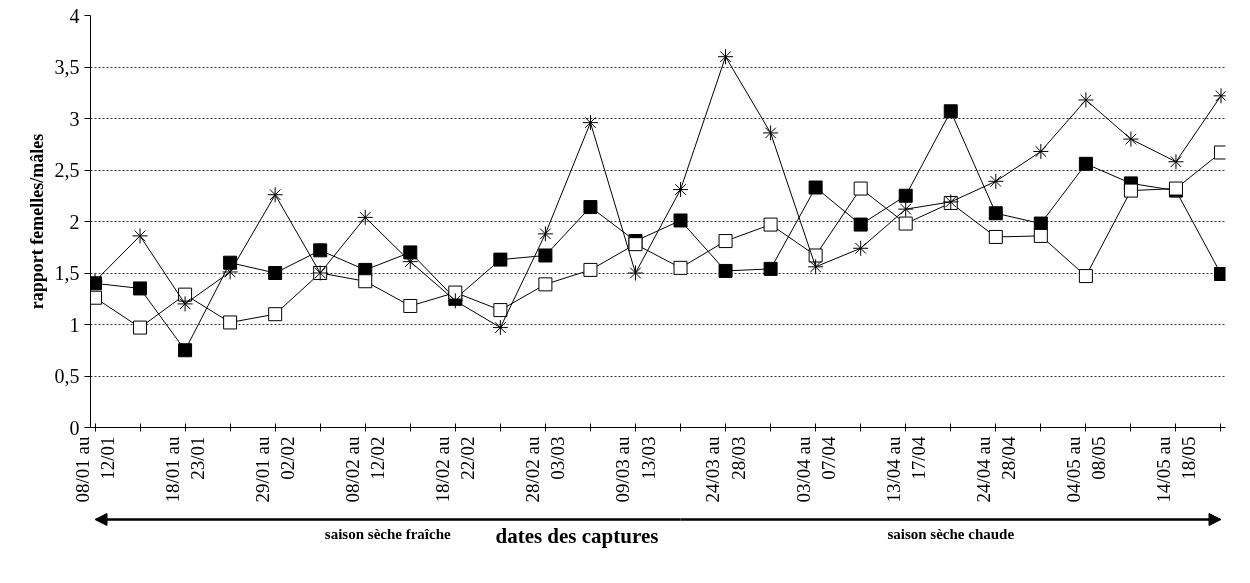 Image resolution: width=1250 pixels, height=583 pixels. Describe the element at coordinates (74, 15) in the screenshot. I see `y-tick-label: 4` at that location.